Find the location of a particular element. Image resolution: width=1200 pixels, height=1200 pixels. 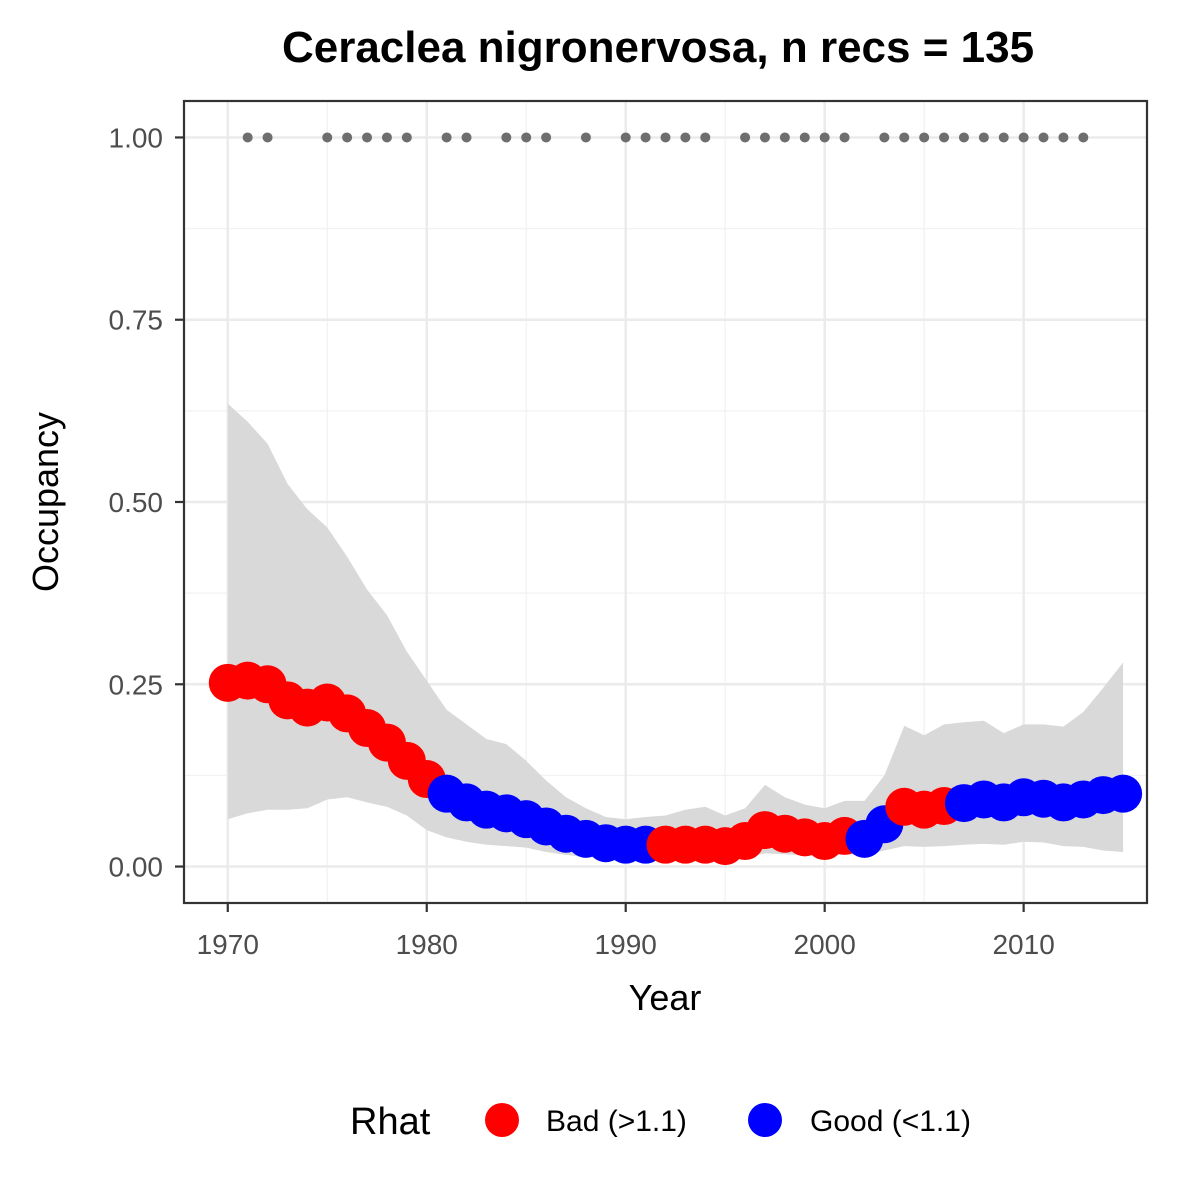

x-tick-label: 2010 is located at coordinates (1023, 944).